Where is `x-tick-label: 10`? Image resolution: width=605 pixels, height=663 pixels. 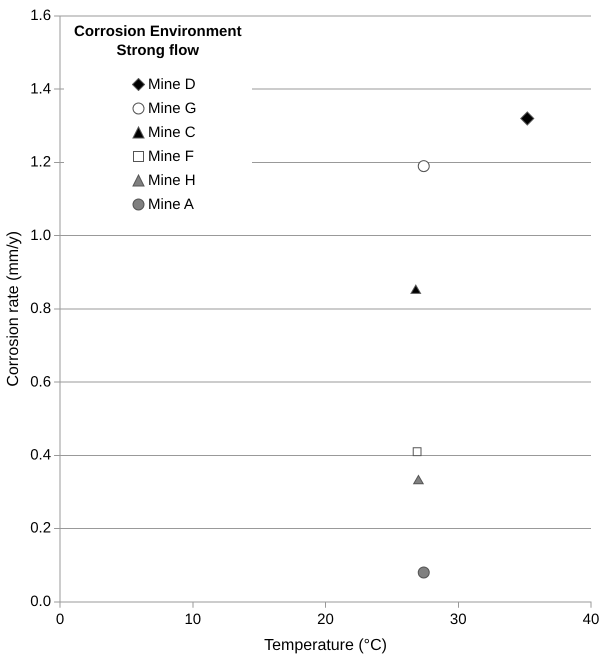 x-tick-label: 10 is located at coordinates (193, 619).